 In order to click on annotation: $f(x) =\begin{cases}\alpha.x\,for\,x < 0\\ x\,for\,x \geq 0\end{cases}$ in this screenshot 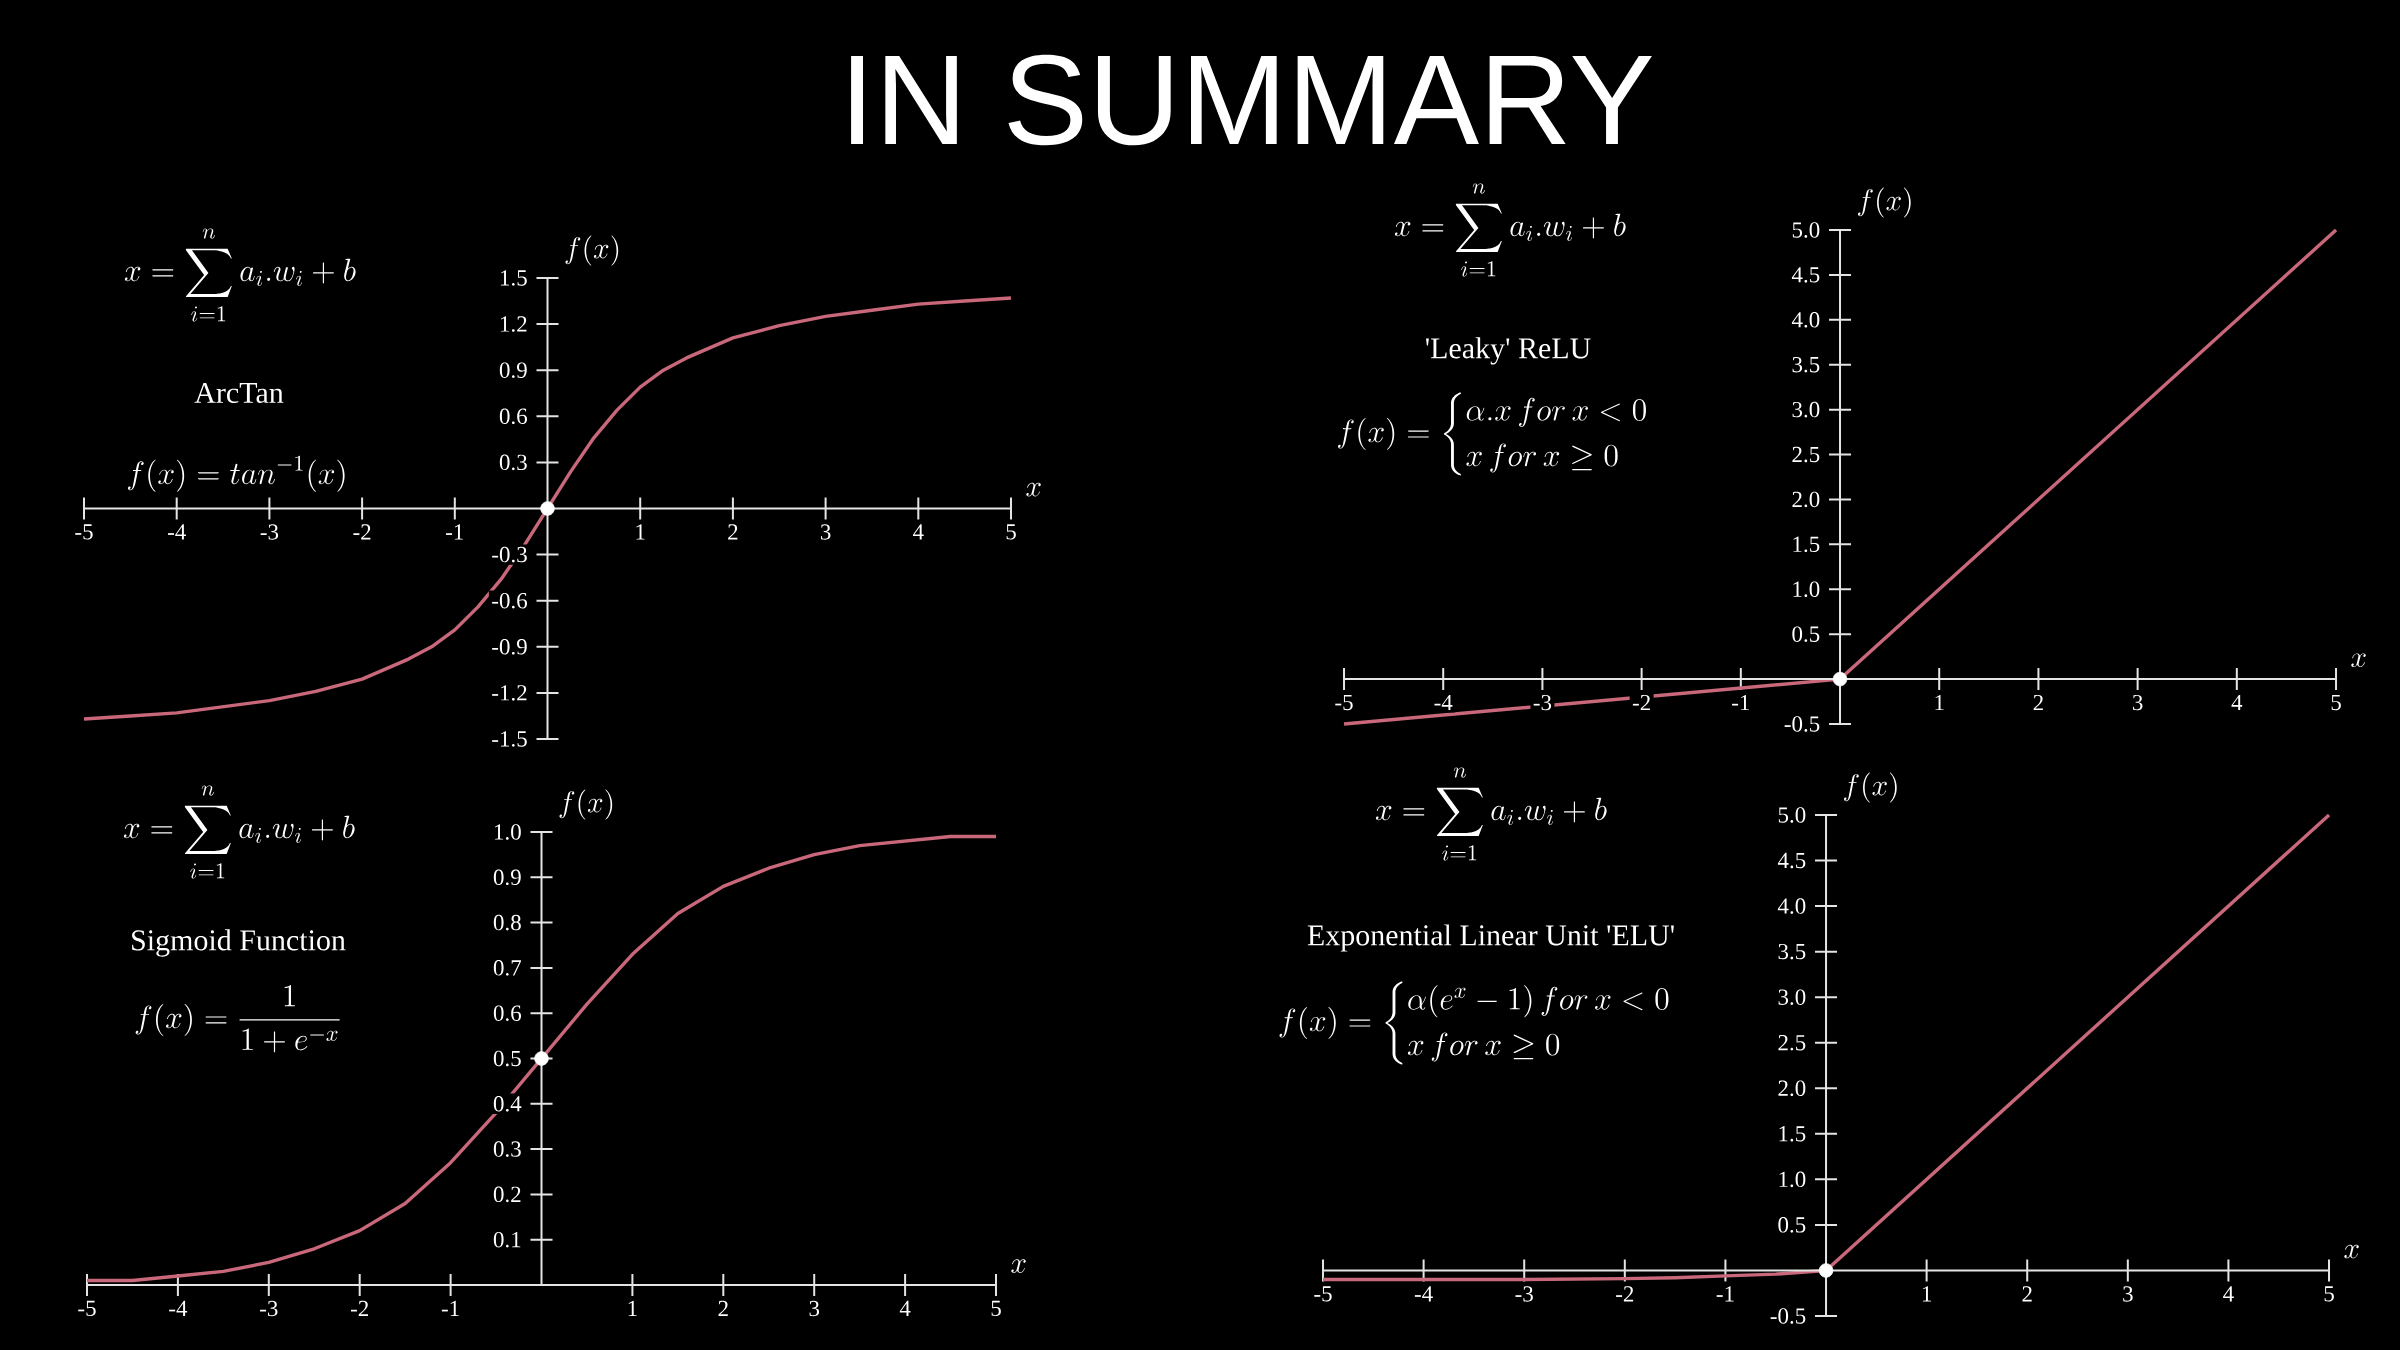, I will do `click(1491, 434)`.